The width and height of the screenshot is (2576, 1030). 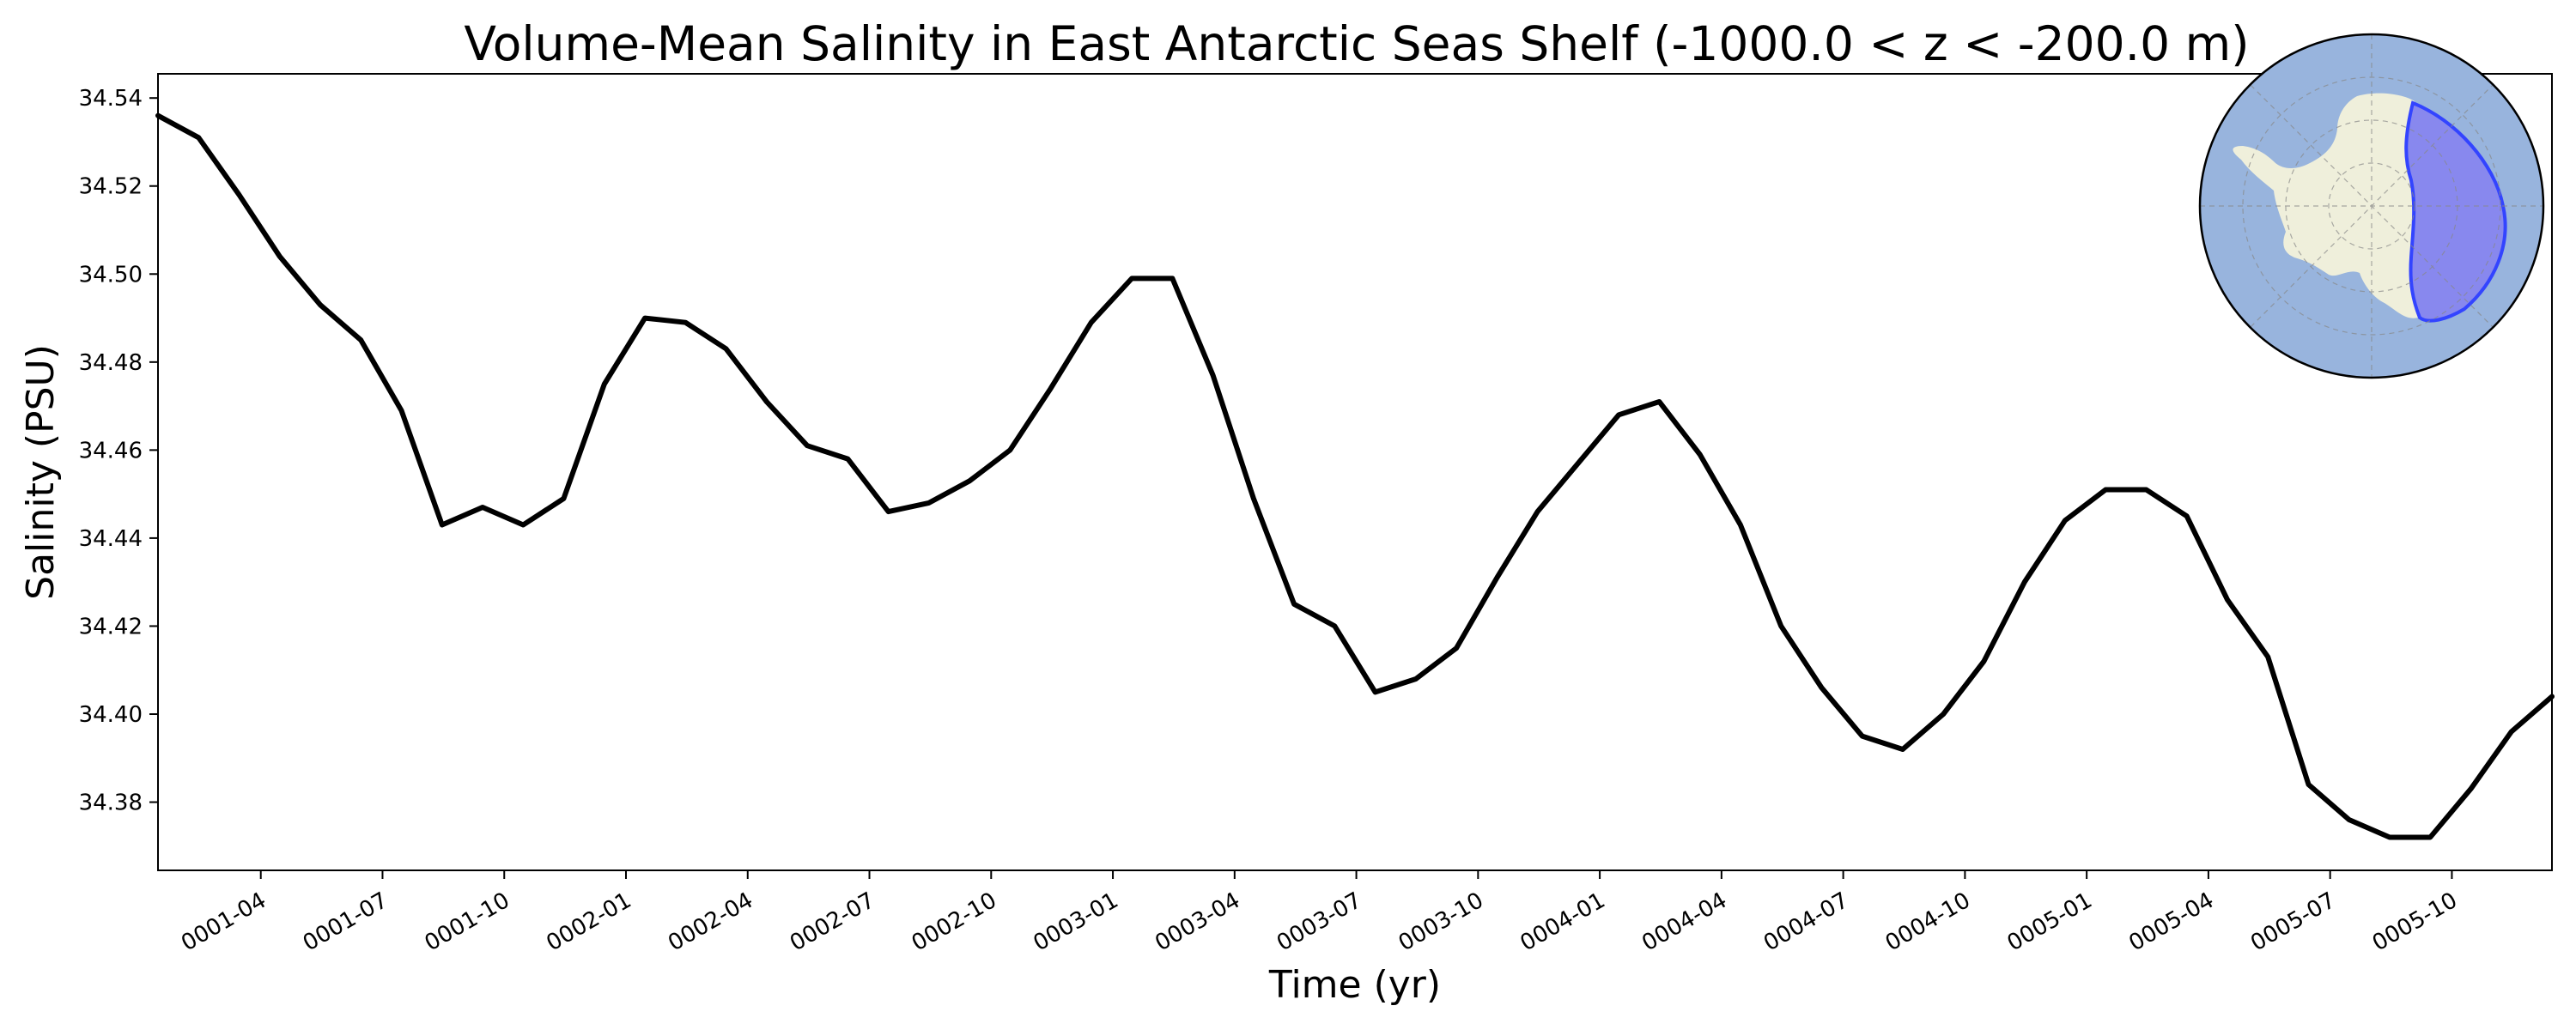 I want to click on y-axis-label: Salinity (PSU), so click(x=41, y=472).